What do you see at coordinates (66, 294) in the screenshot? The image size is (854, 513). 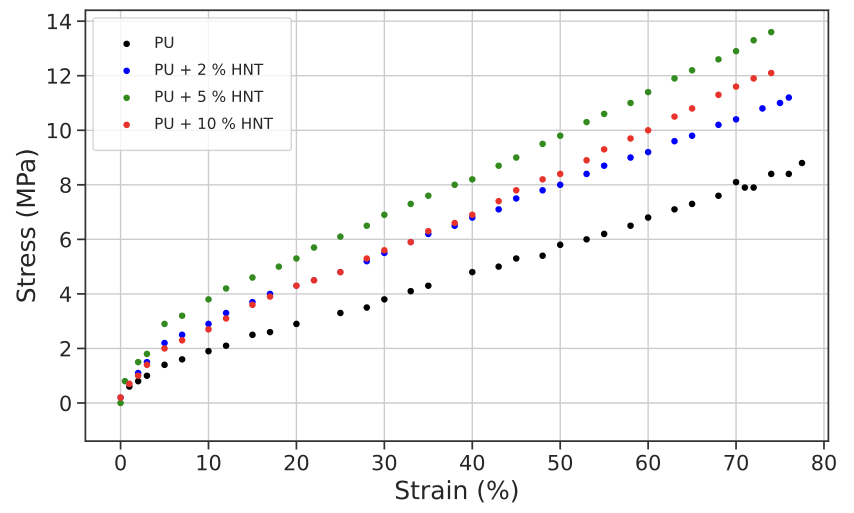 I see `y-tick-label: 4` at bounding box center [66, 294].